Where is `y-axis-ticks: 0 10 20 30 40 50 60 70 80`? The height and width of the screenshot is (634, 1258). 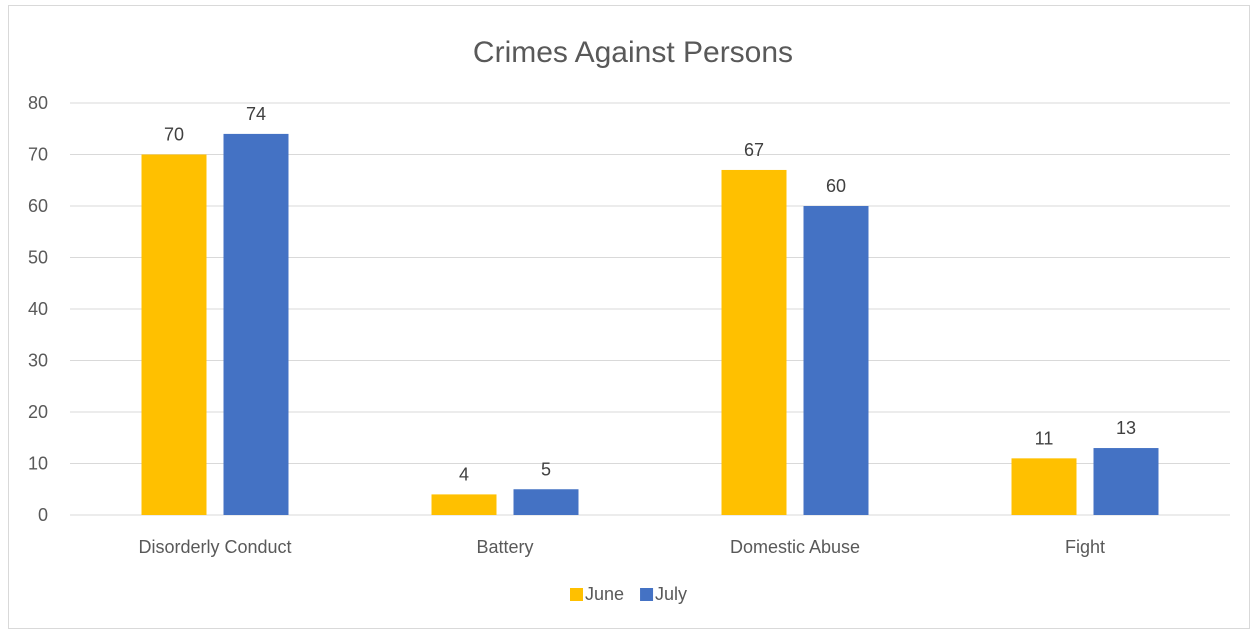 y-axis-ticks: 0 10 20 30 40 50 60 70 80 is located at coordinates (38, 309).